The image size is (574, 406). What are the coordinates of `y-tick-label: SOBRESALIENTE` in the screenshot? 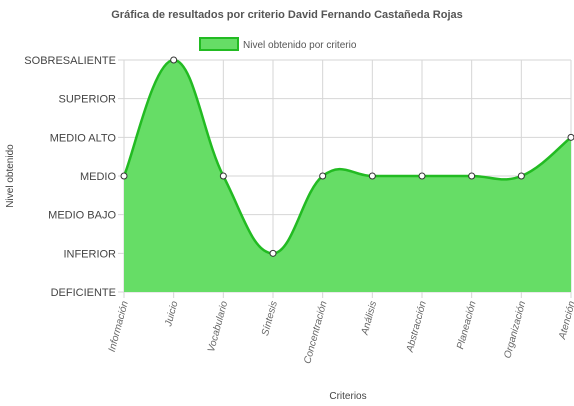 It's located at (70, 61).